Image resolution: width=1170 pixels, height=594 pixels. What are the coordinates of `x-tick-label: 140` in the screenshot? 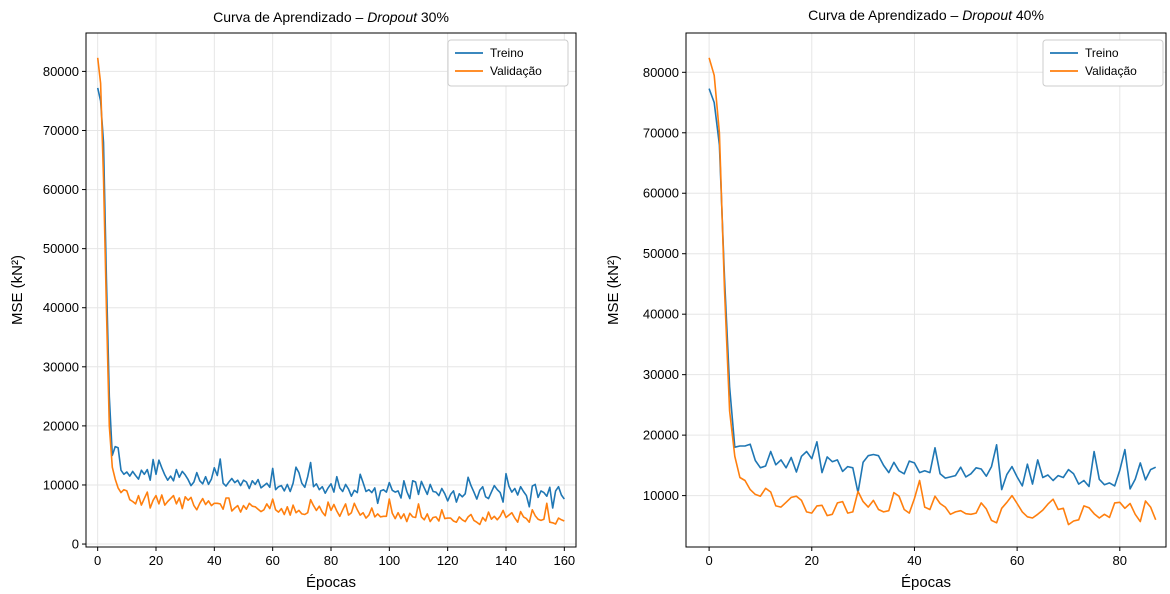 It's located at (506, 560).